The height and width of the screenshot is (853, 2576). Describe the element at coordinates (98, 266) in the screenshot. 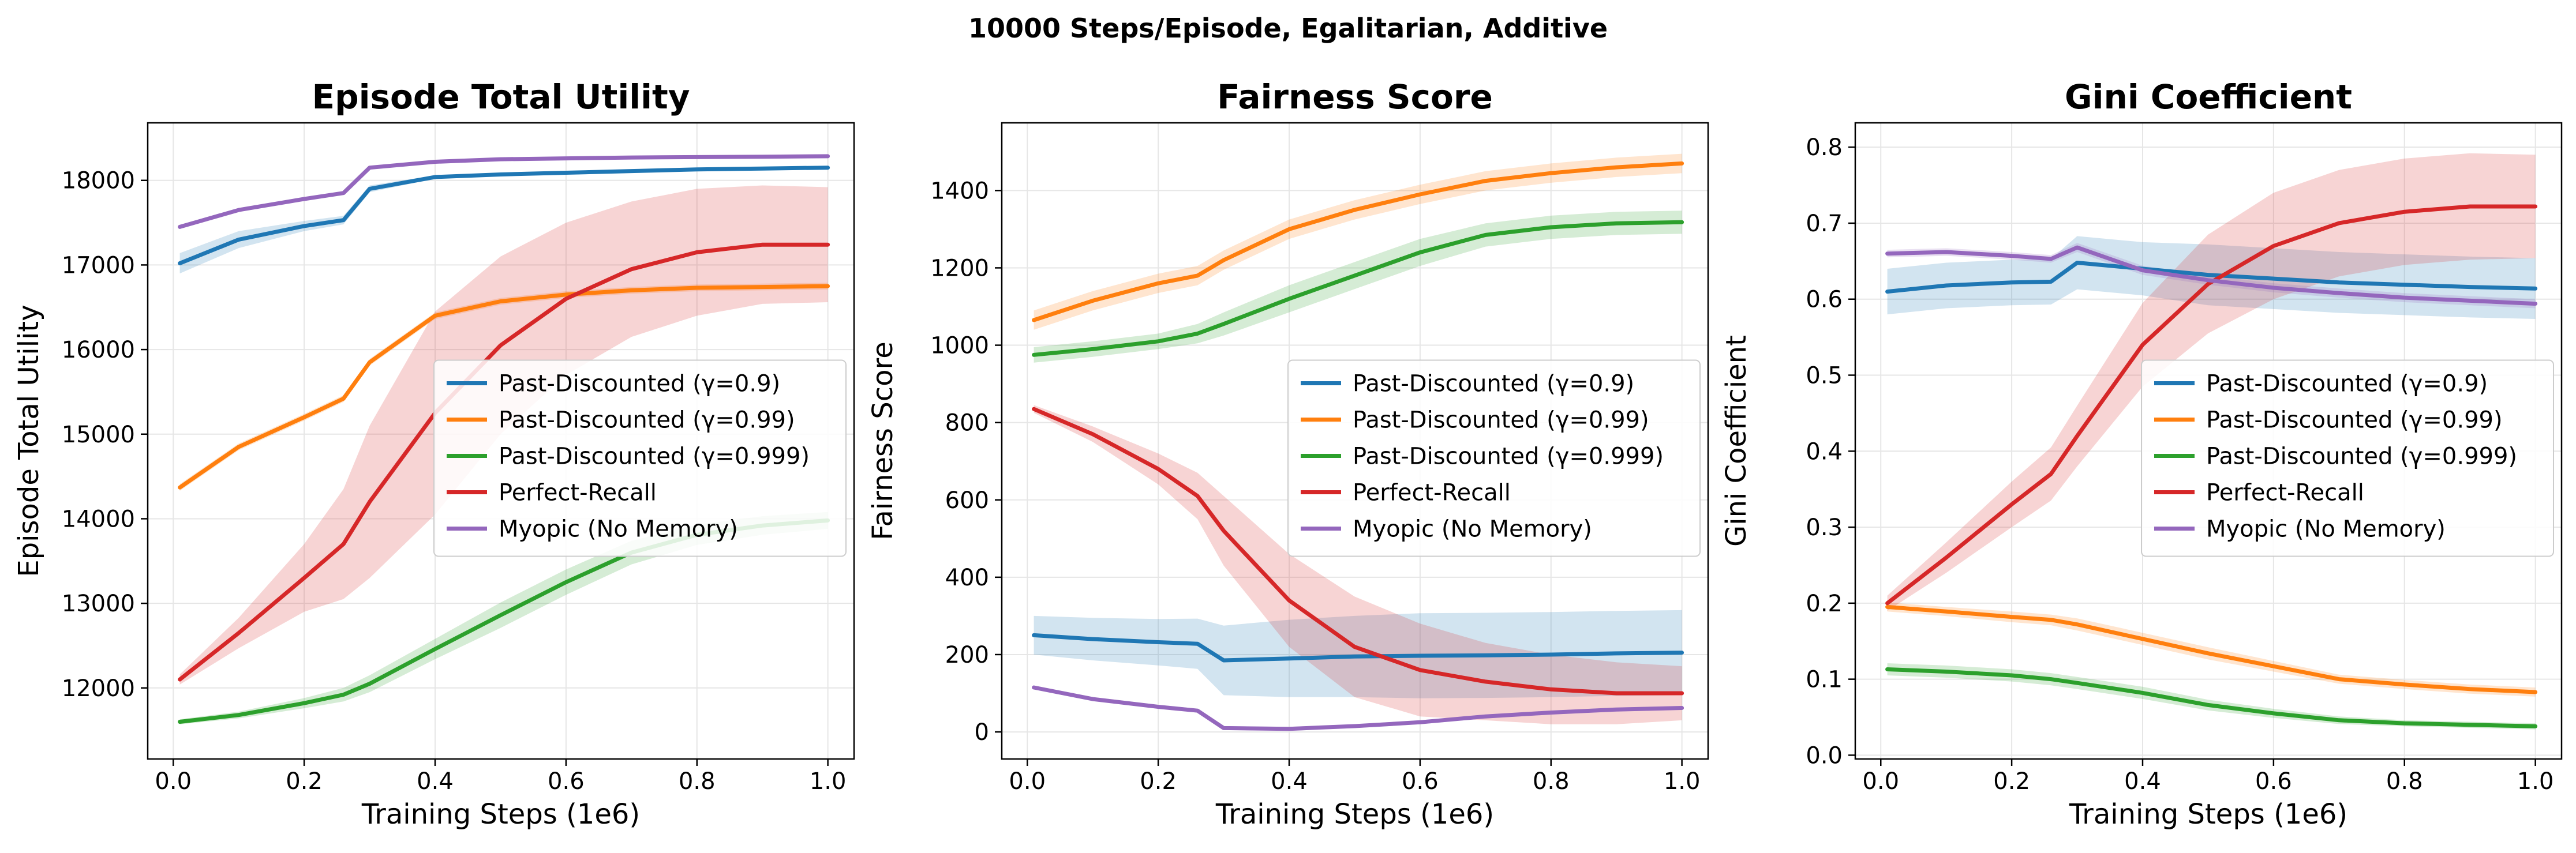

I see `y-tick-label: 17000` at that location.